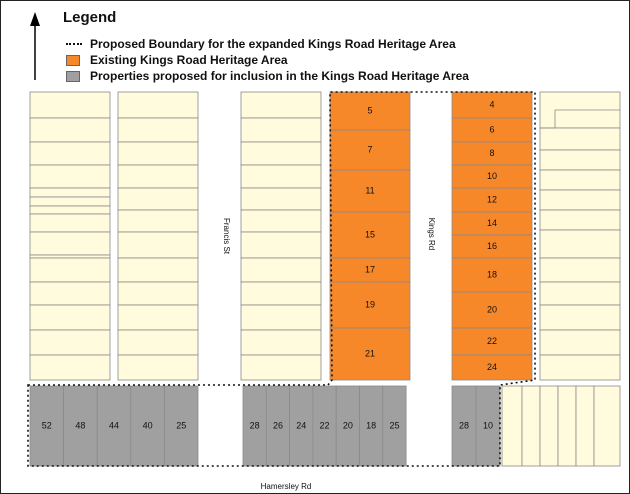  I want to click on lot-number: 15, so click(370, 234).